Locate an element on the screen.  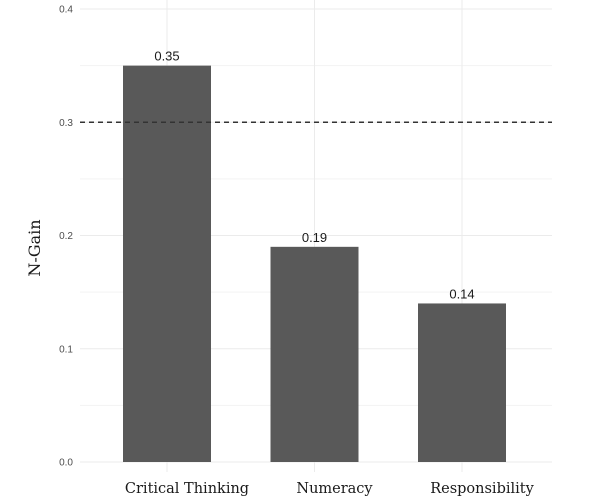
x-tick-label: Numeracy is located at coordinates (334, 489).